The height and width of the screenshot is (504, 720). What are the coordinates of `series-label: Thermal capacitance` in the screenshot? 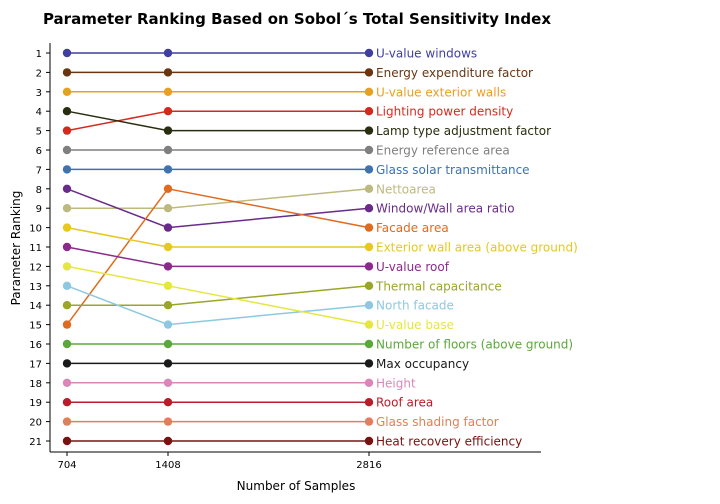 It's located at (438, 286).